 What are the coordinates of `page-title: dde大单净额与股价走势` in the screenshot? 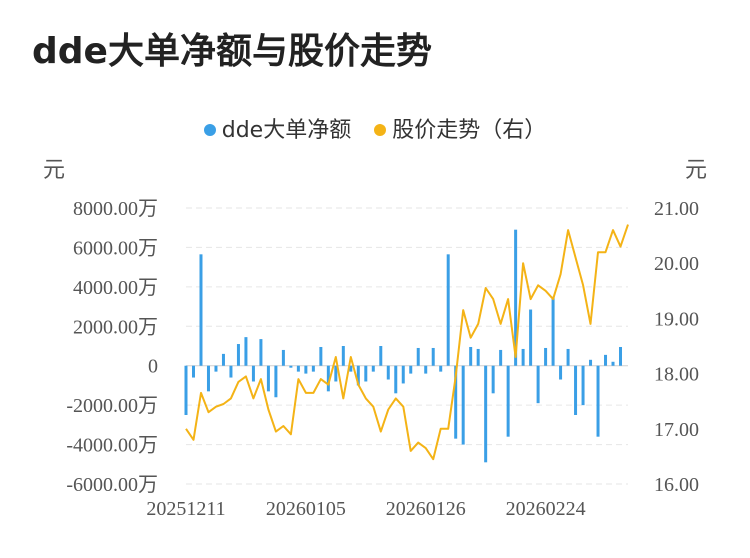 It's located at (232, 51).